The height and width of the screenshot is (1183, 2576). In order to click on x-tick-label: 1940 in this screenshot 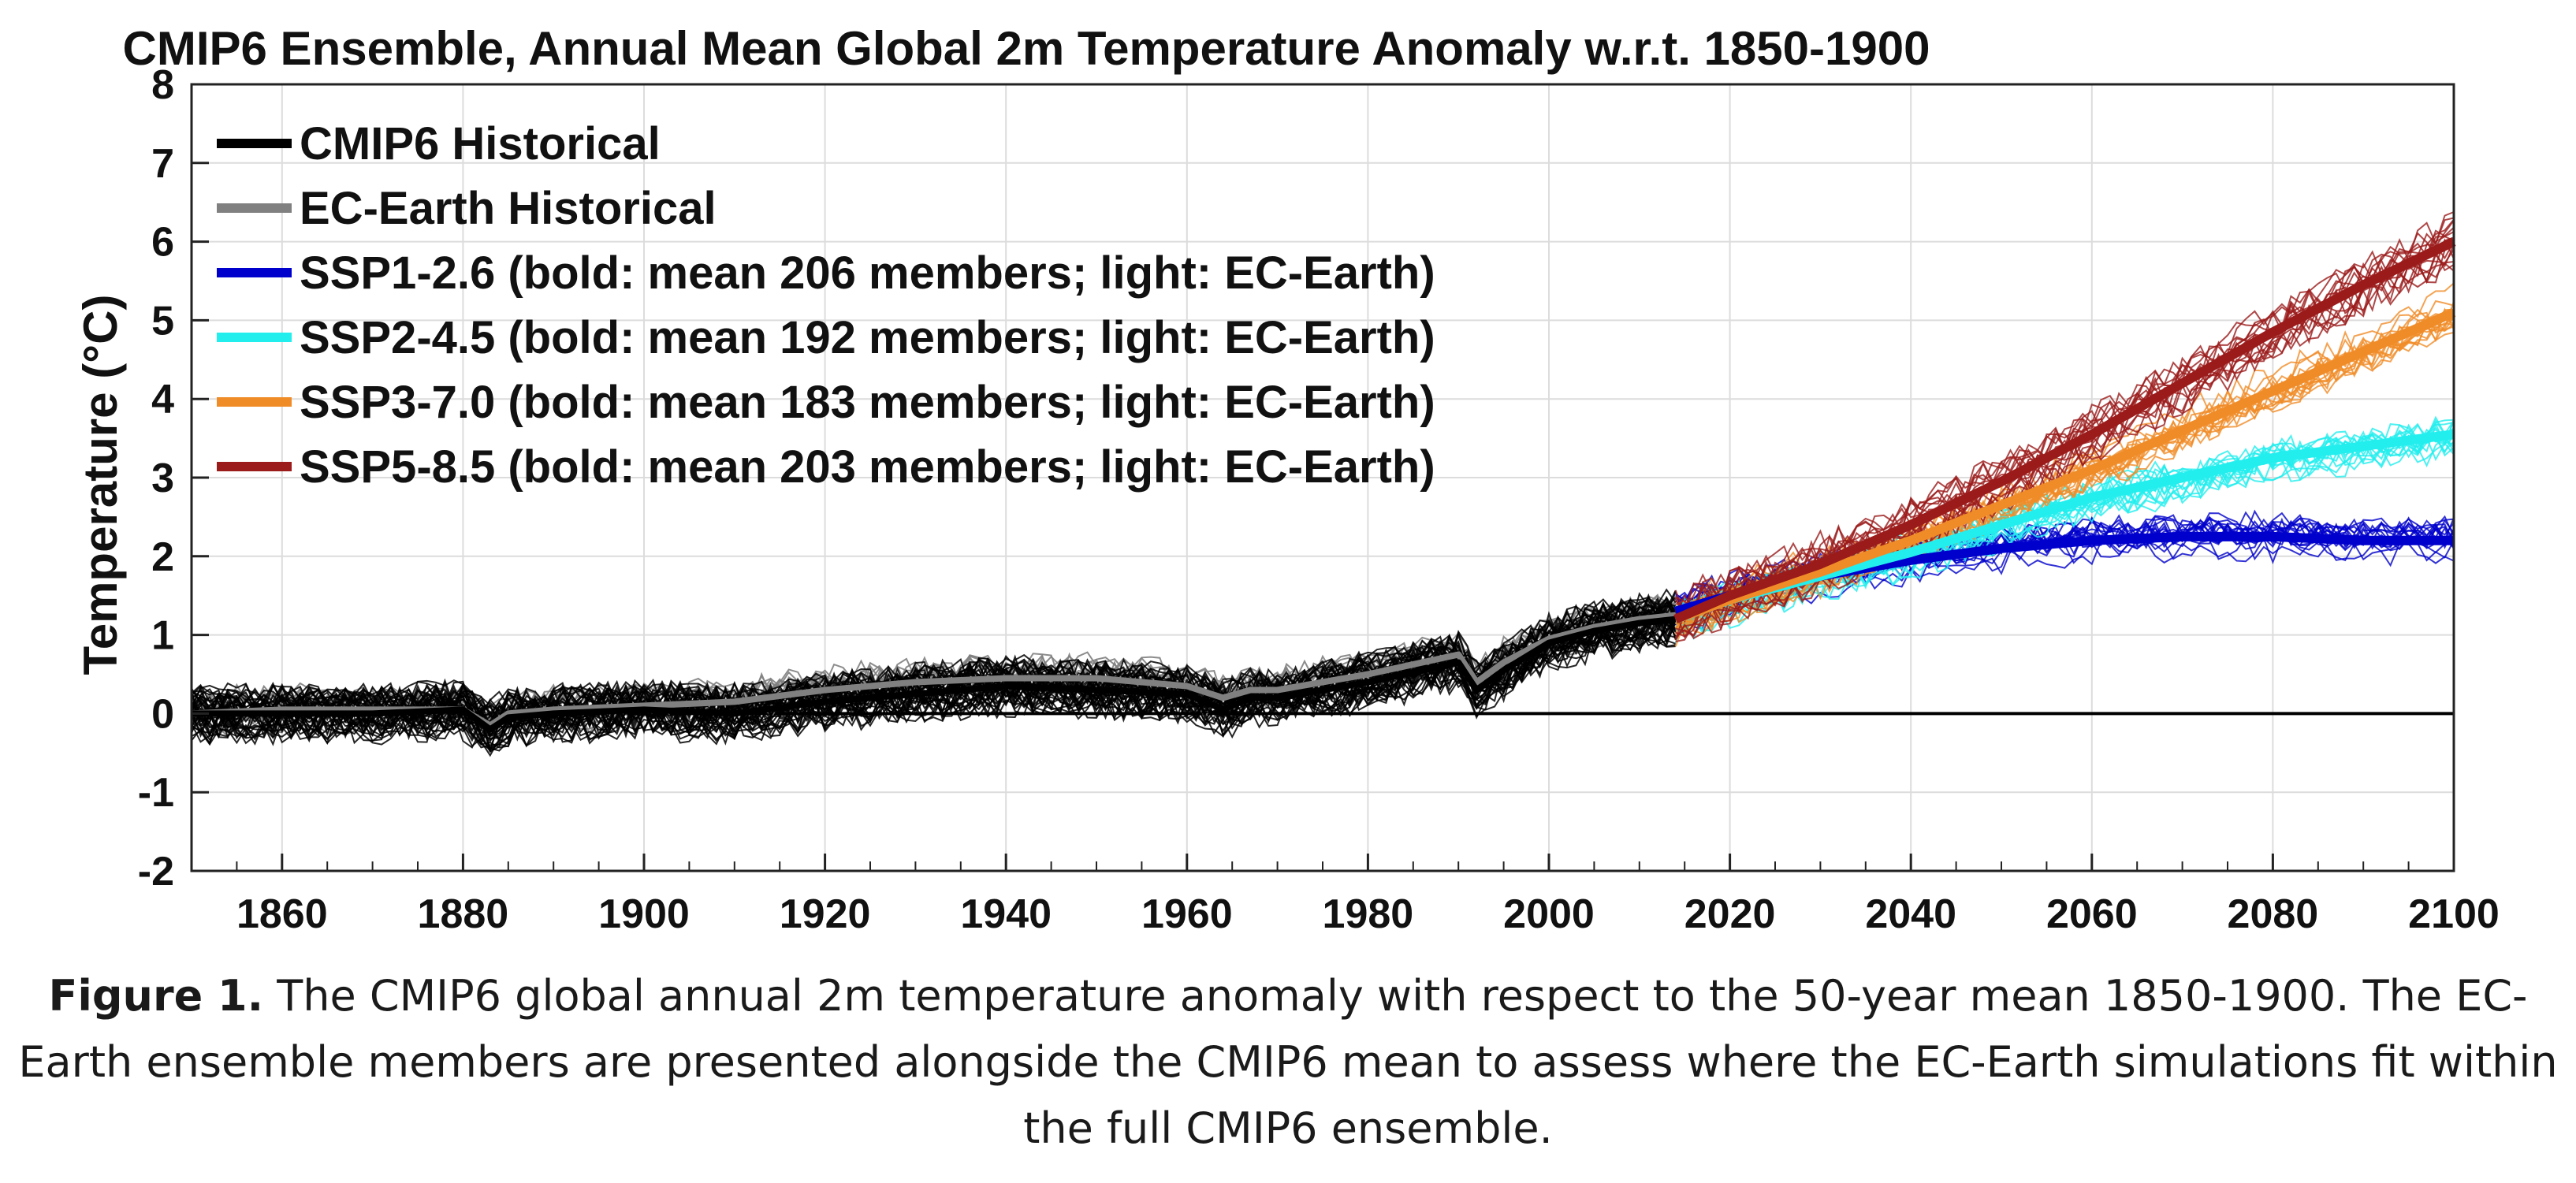, I will do `click(1006, 914)`.